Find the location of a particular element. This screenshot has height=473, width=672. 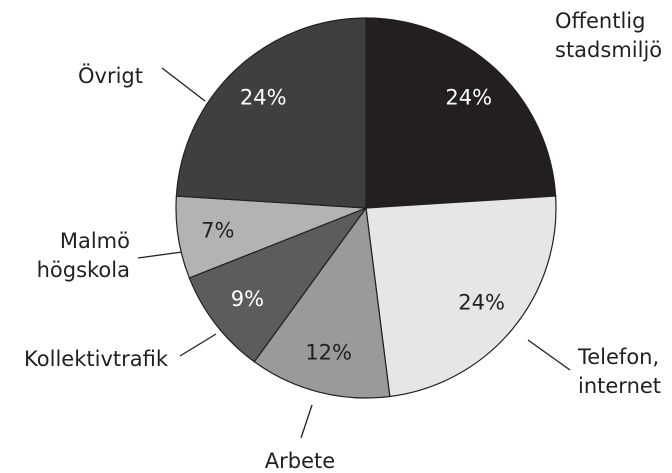

category-label: Malmö högskola is located at coordinates (83, 255).